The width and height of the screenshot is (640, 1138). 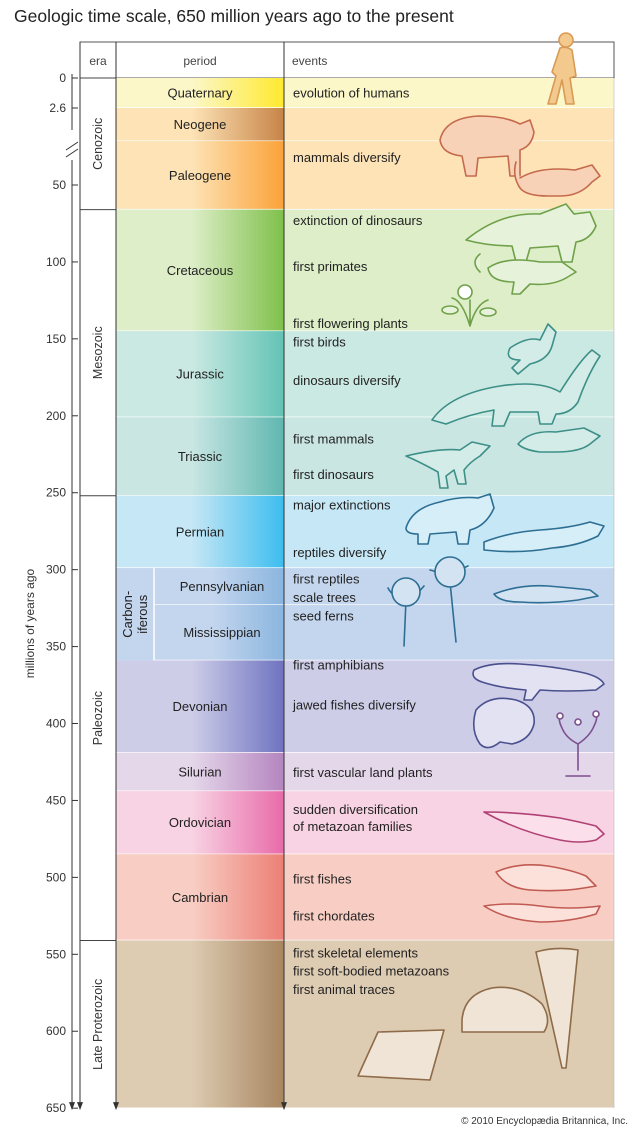 What do you see at coordinates (56, 262) in the screenshot?
I see `axis-tick-label: 100` at bounding box center [56, 262].